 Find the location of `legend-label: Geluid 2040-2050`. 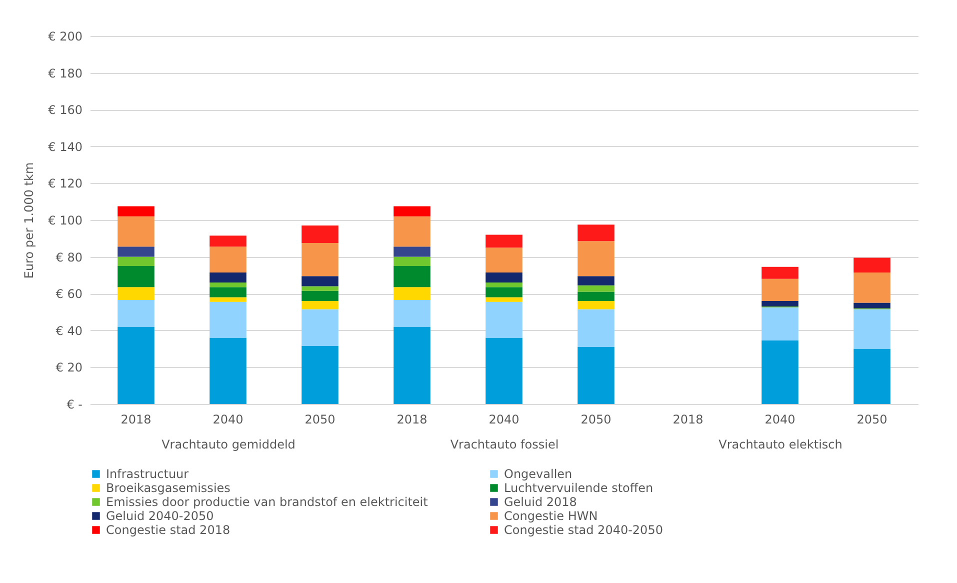

legend-label: Geluid 2040-2050 is located at coordinates (160, 516).